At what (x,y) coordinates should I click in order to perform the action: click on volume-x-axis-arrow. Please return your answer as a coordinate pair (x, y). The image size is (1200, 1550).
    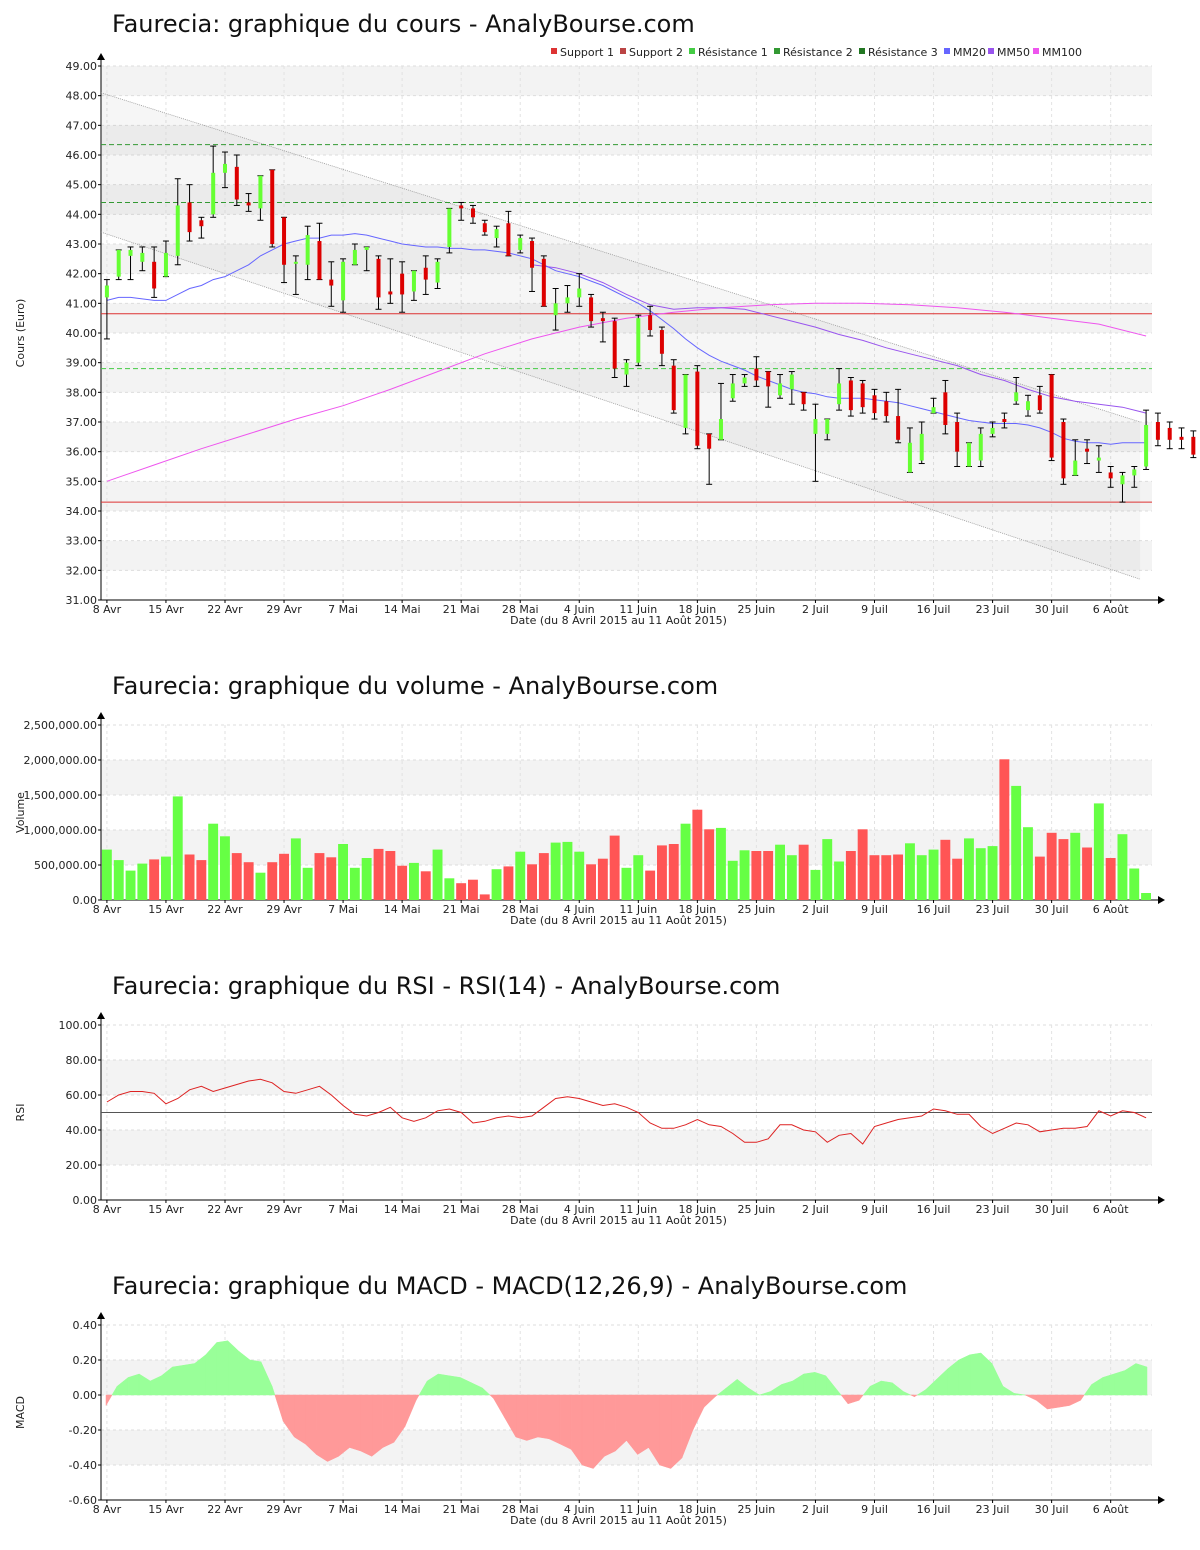
    Looking at the image, I should click on (1161, 900).